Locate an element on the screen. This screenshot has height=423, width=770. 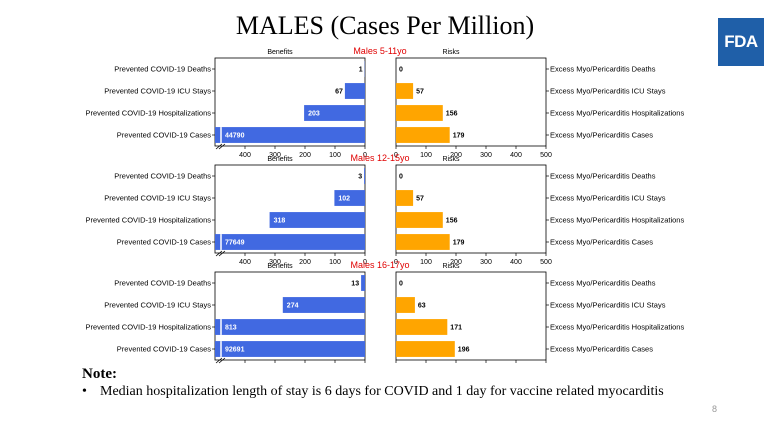
panel-1-risk-category-1: Excess Myo/Pericarditis Deaths is located at coordinates (603, 69).